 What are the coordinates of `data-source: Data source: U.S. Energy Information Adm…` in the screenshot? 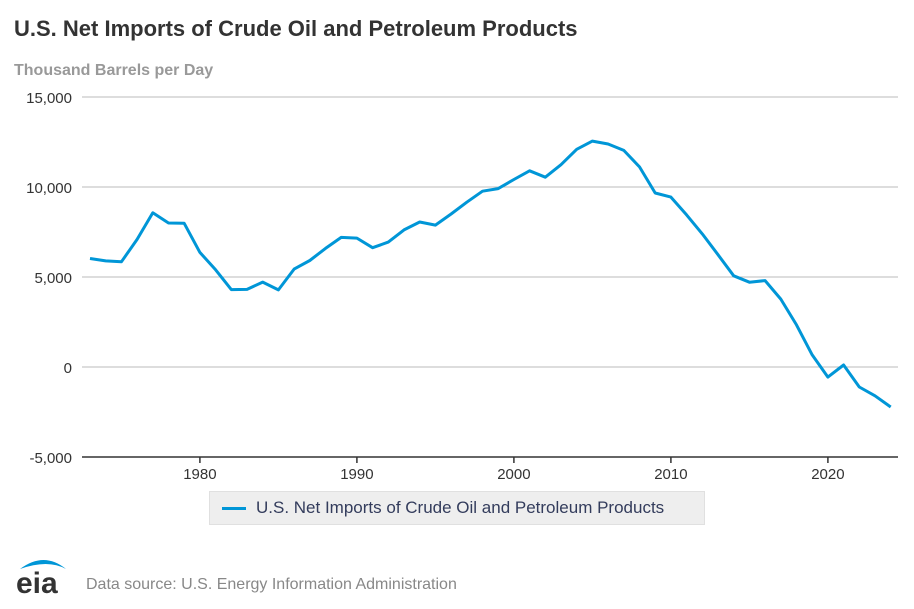 It's located at (271, 584).